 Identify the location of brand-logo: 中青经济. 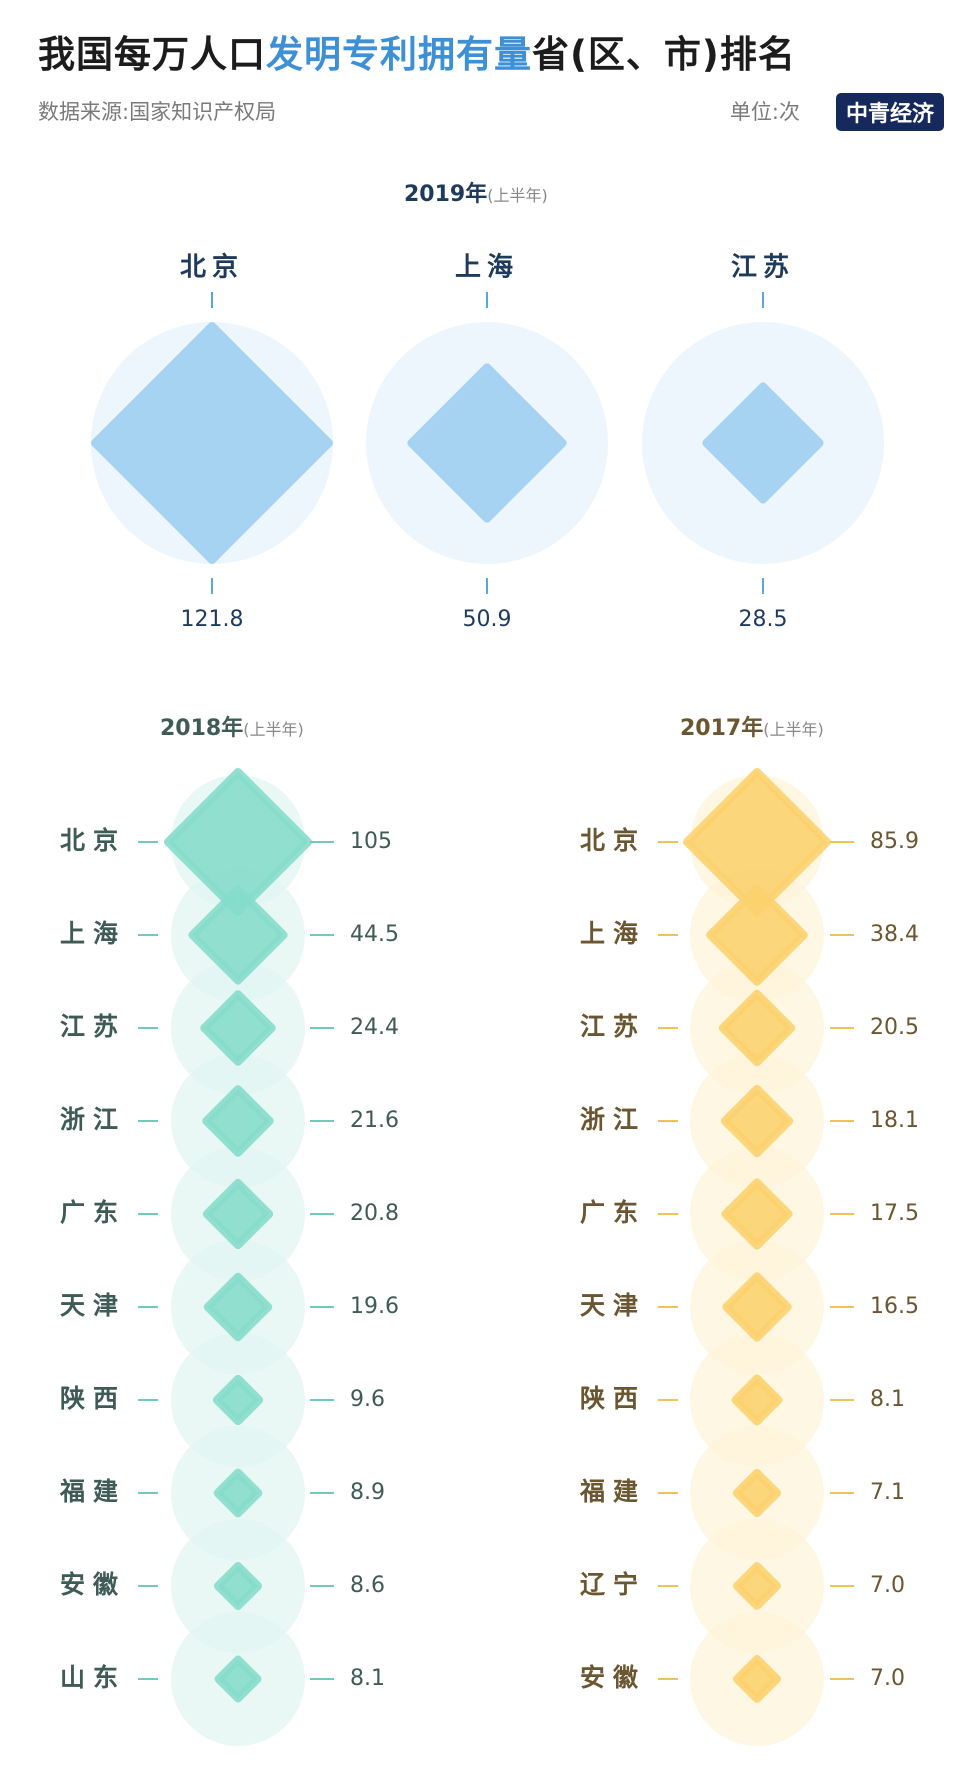
(889, 112).